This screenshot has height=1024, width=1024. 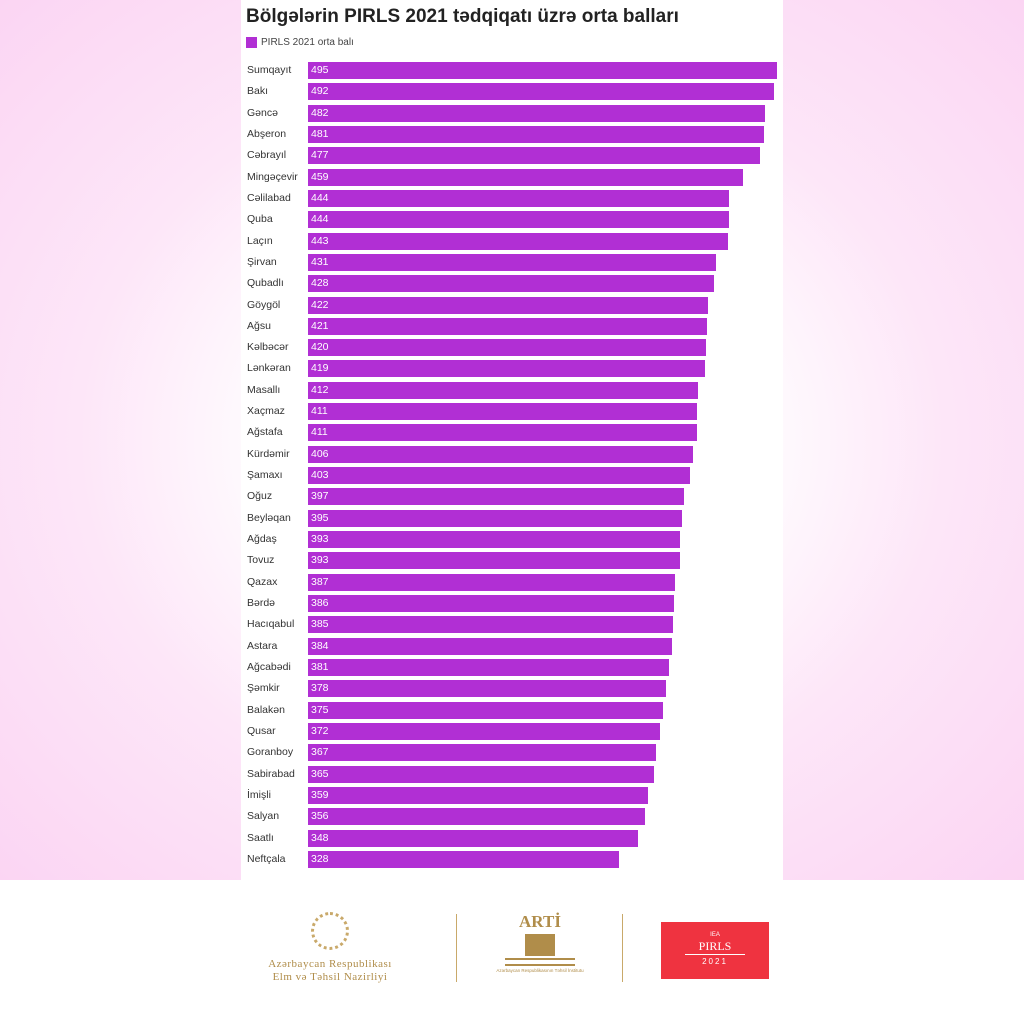 What do you see at coordinates (477, 817) in the screenshot?
I see `bar: 356` at bounding box center [477, 817].